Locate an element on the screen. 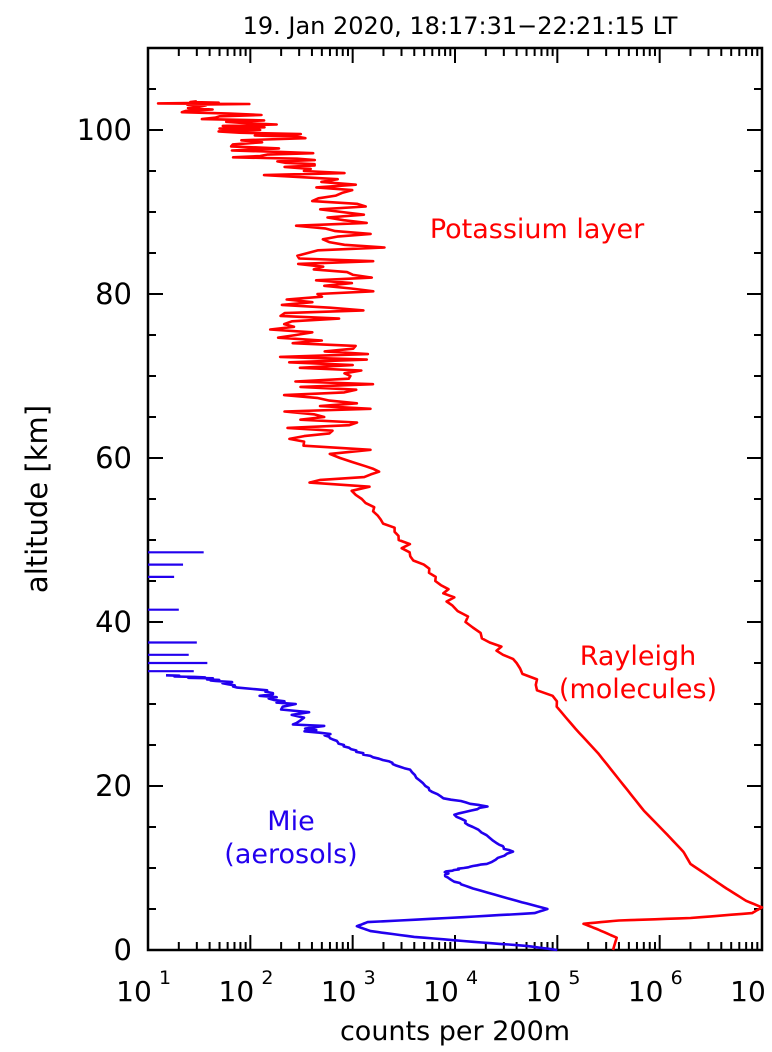 The image size is (772, 1052). chart-title: 19. Jan 2020, 18:17:31−22:21:15 LT is located at coordinates (460, 26).